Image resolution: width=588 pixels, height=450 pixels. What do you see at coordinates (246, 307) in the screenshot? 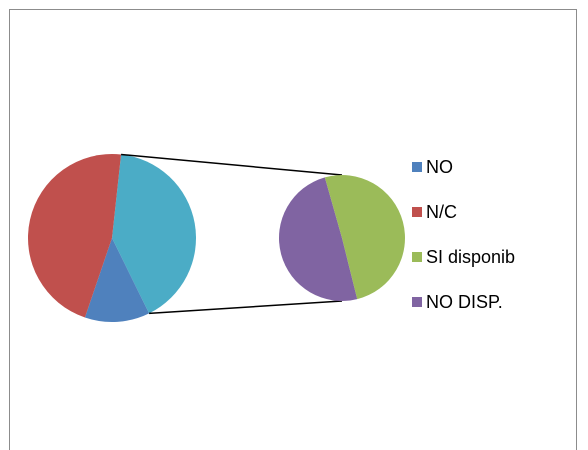
I see `connector-line-bottom` at bounding box center [246, 307].